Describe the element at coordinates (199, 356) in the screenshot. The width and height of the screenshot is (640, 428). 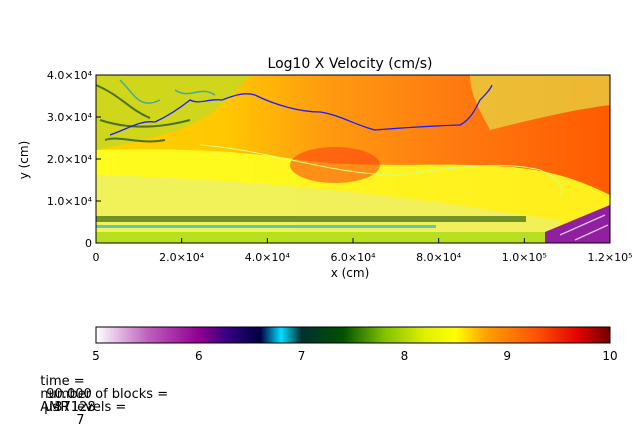
I see `colorbar-tick-label: 6` at that location.